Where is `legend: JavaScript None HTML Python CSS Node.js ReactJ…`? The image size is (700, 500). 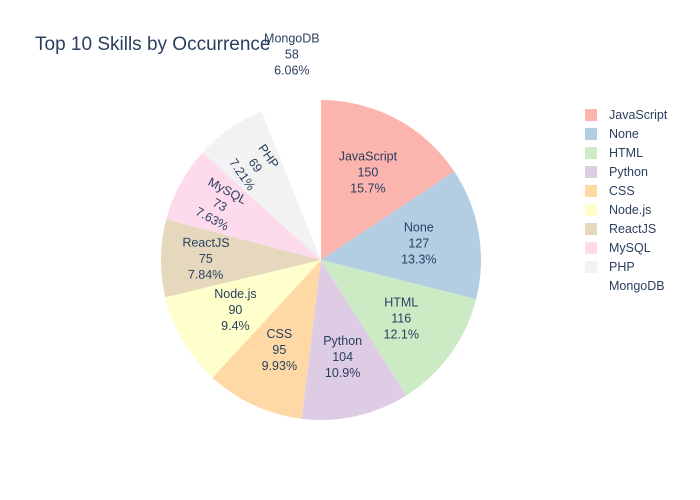
legend: JavaScript None HTML Python CSS Node.js ReactJ… is located at coordinates (626, 200).